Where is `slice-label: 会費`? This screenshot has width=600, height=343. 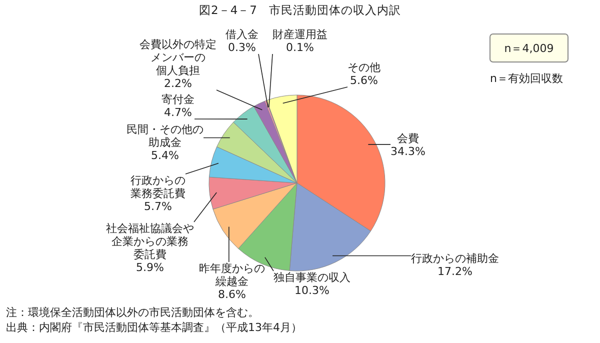
slice-label: 会費 is located at coordinates (408, 138).